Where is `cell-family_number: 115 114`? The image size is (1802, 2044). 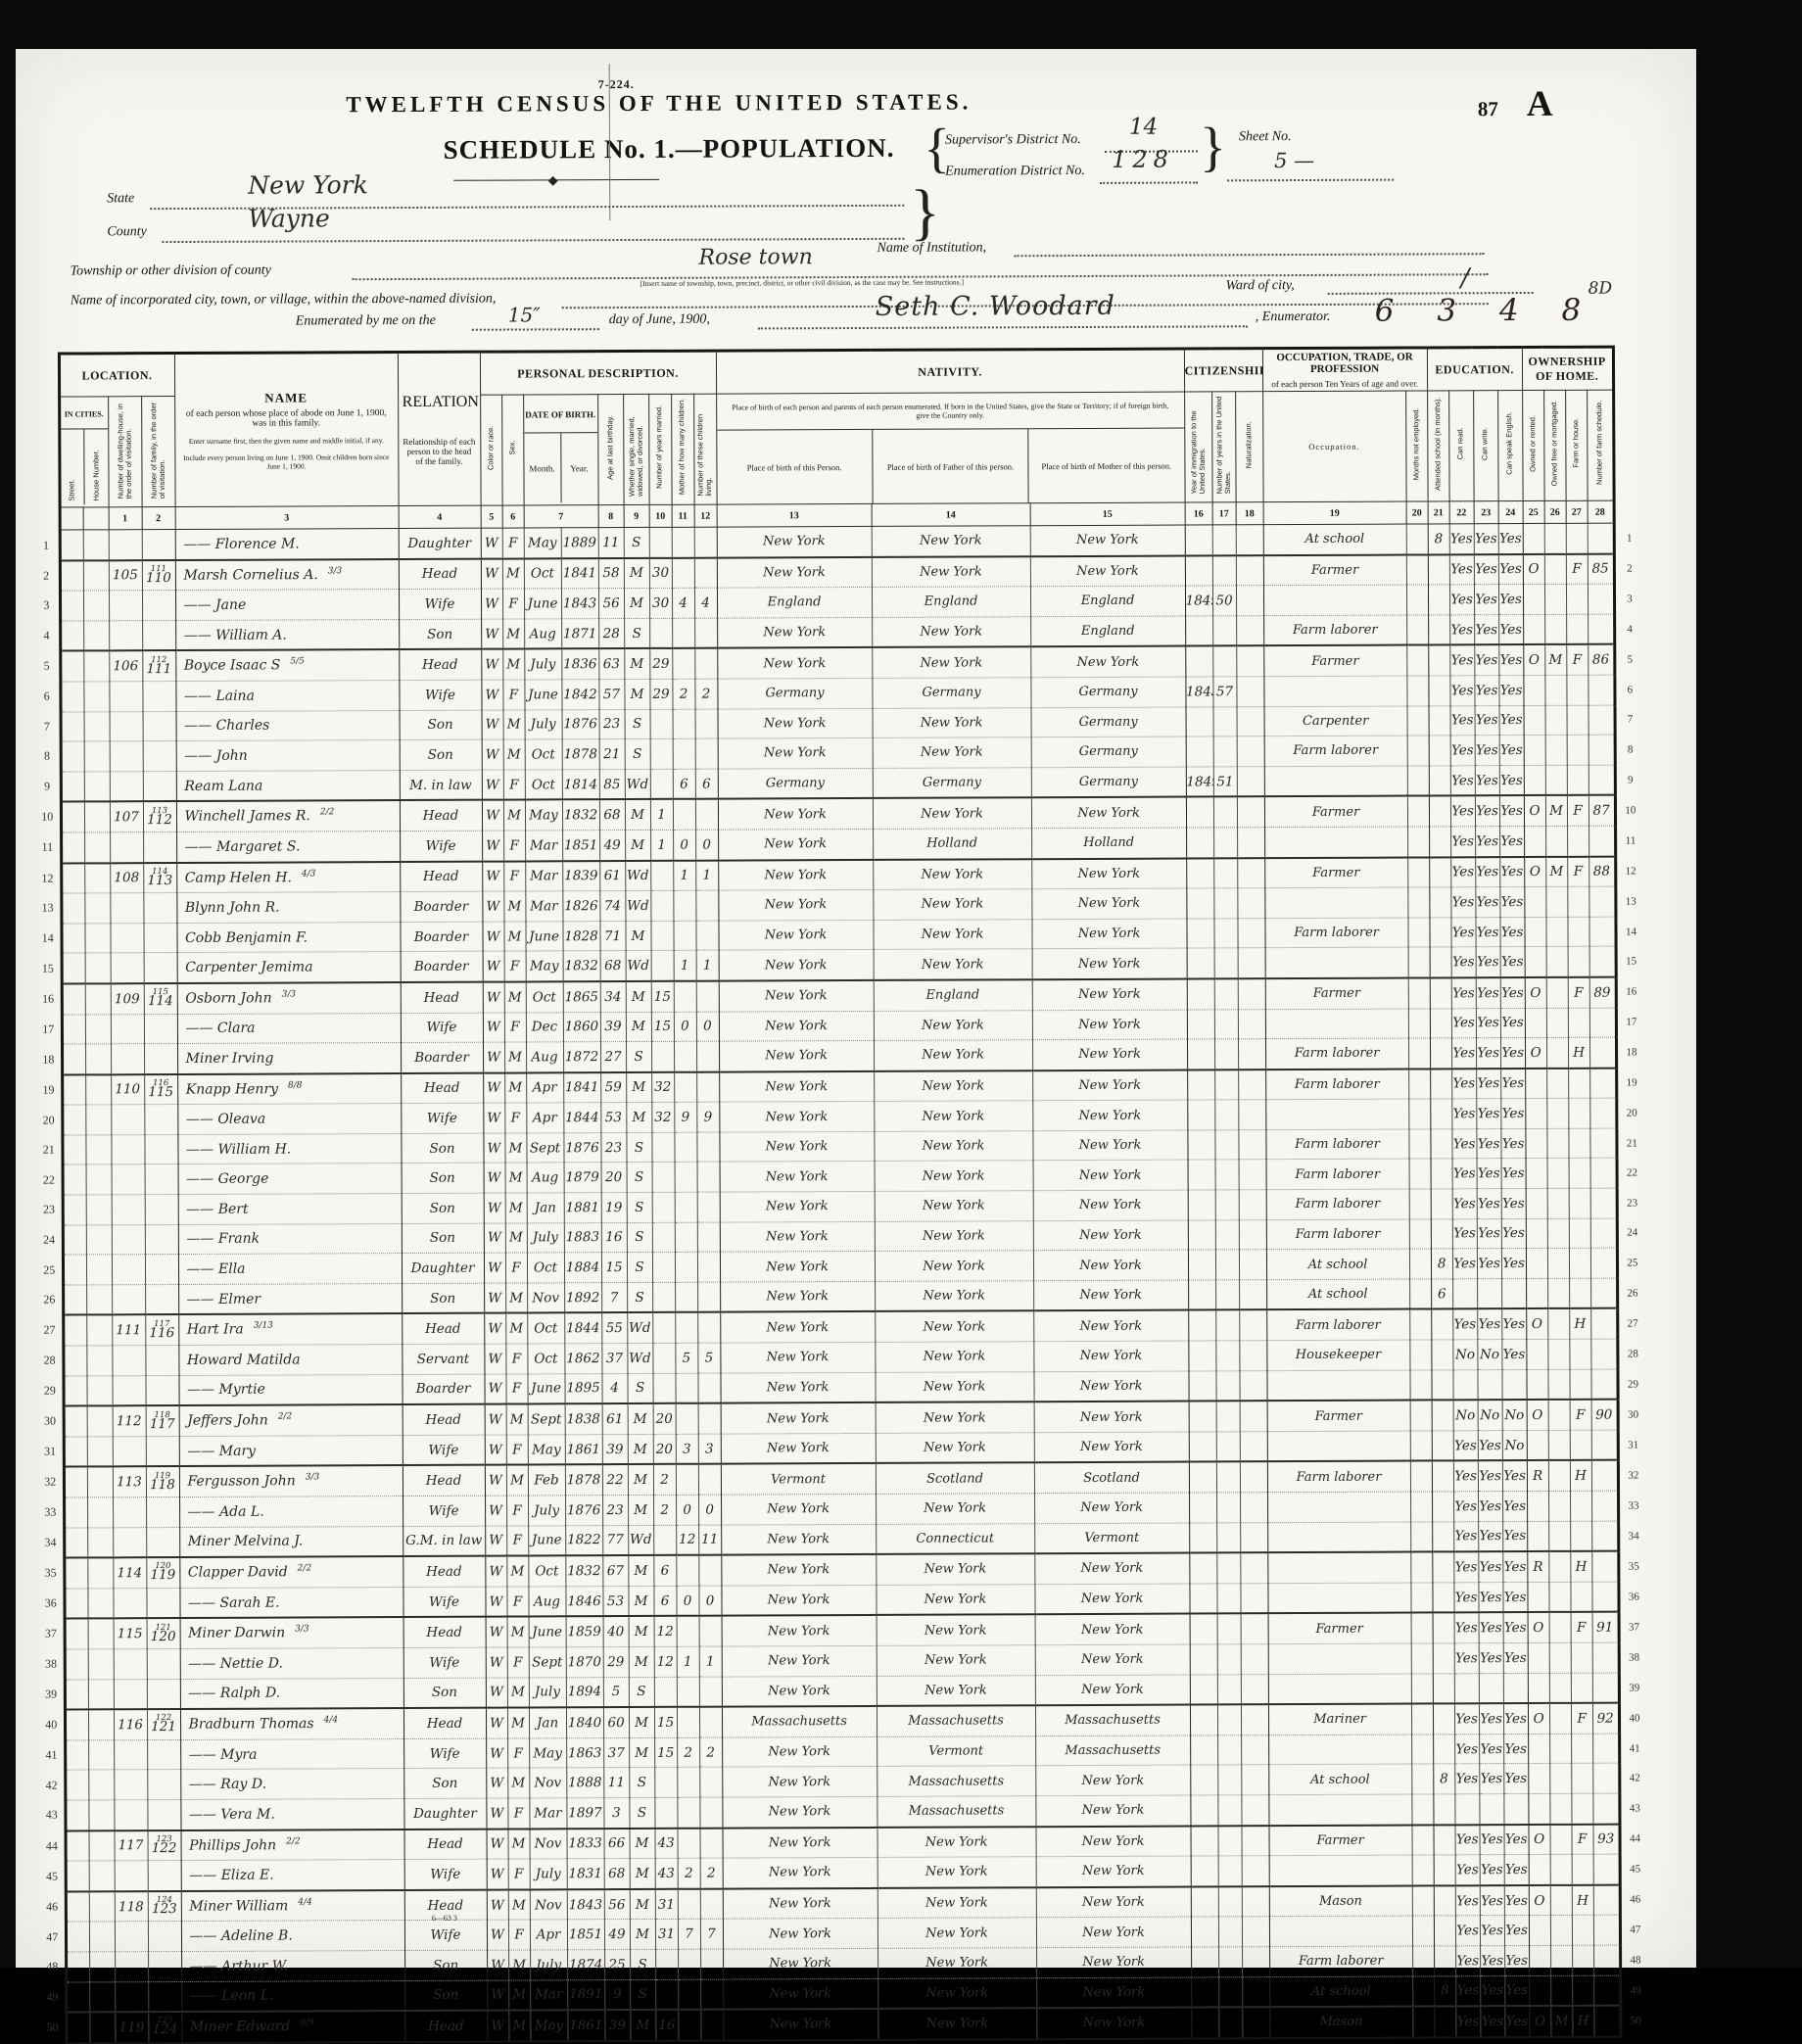 cell-family_number: 115 114 is located at coordinates (160, 998).